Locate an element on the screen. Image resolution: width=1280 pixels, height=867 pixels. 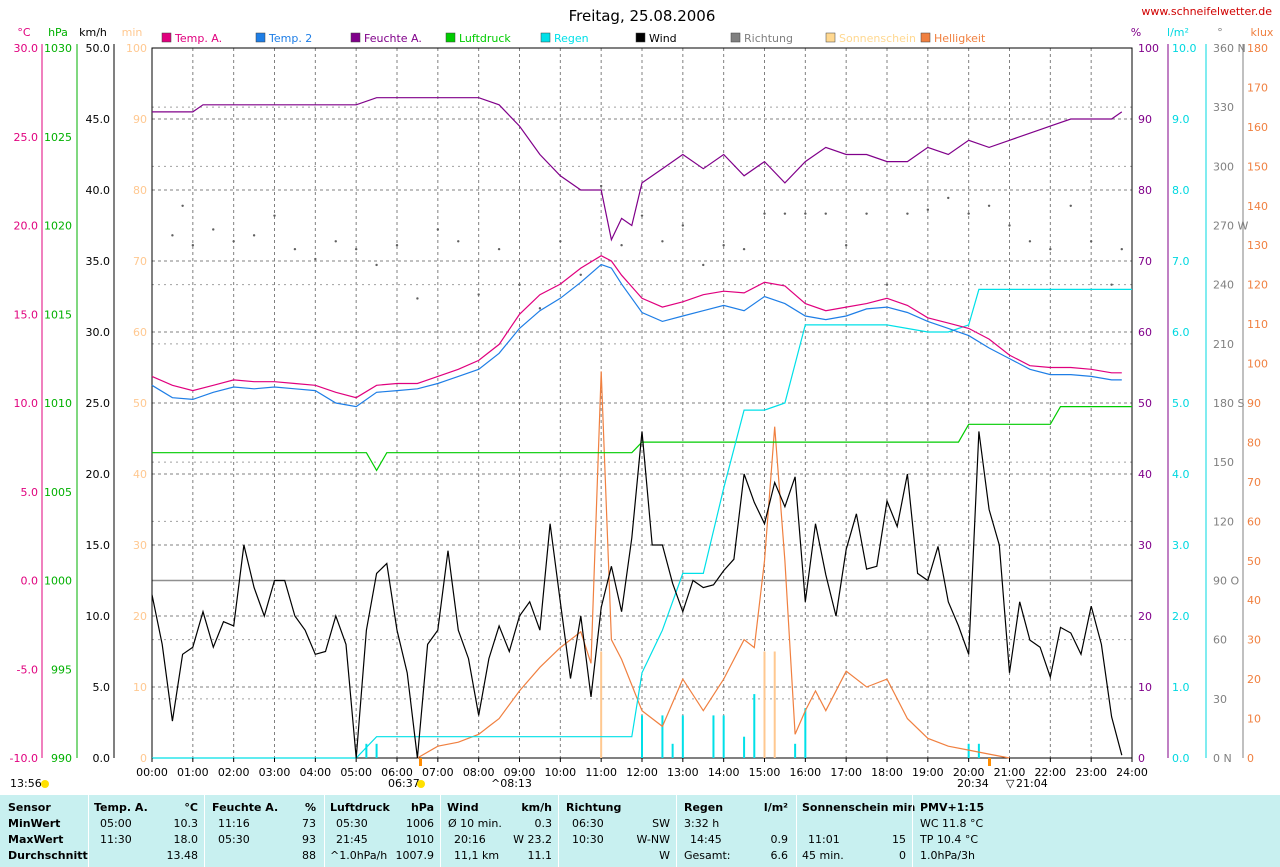
stats-sun-avg: 0 is located at coordinates (902, 855).